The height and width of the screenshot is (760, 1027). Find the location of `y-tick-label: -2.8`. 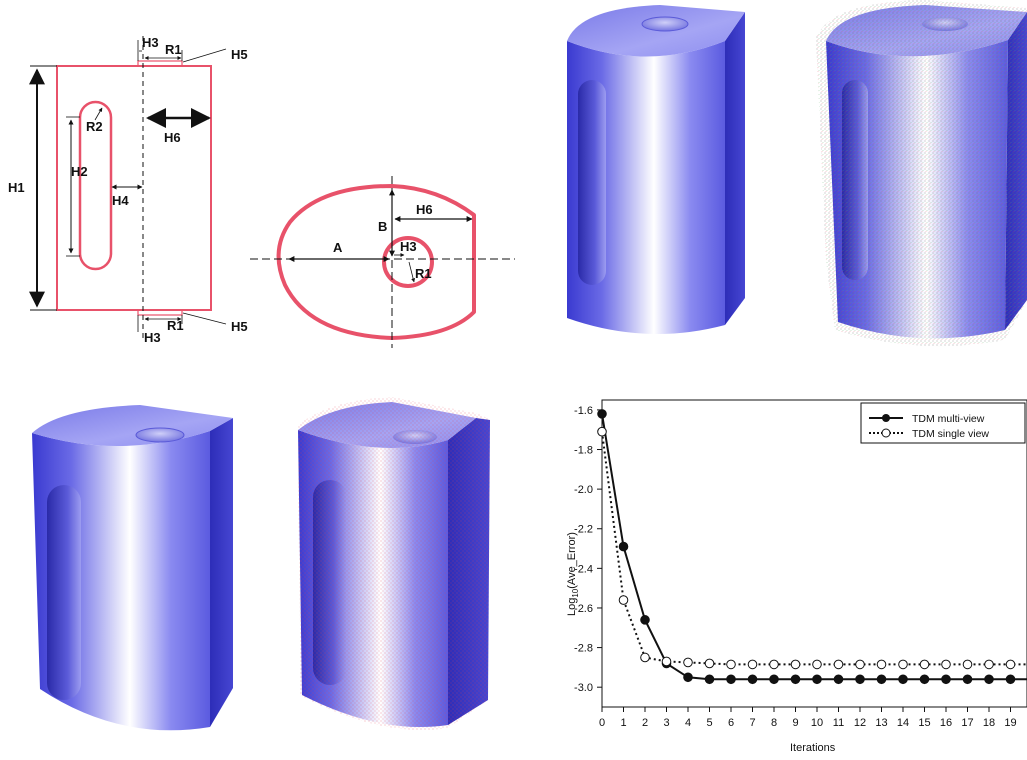

y-tick-label: -2.8 is located at coordinates (583, 649).